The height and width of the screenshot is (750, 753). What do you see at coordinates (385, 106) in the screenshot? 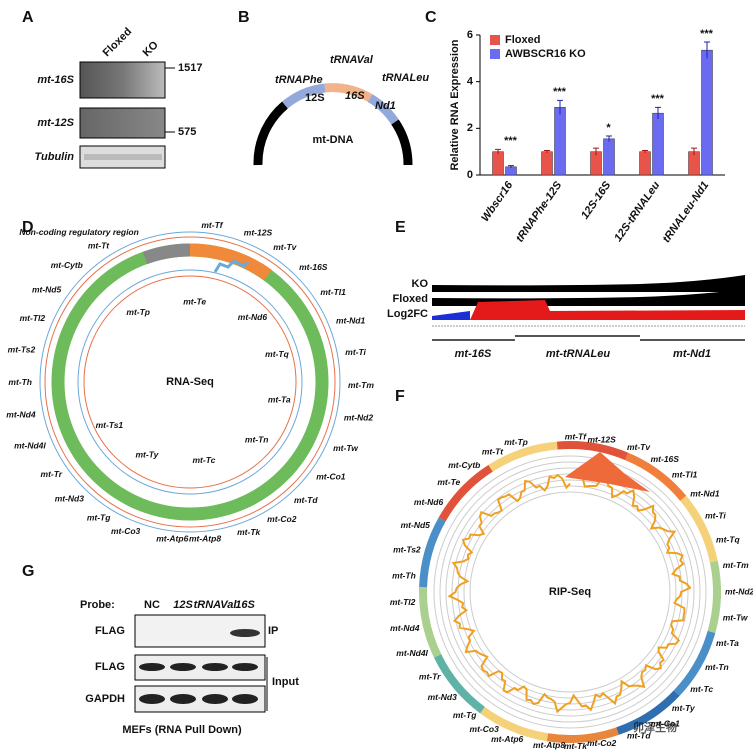
I see `segment-label: Nd1` at bounding box center [385, 106].